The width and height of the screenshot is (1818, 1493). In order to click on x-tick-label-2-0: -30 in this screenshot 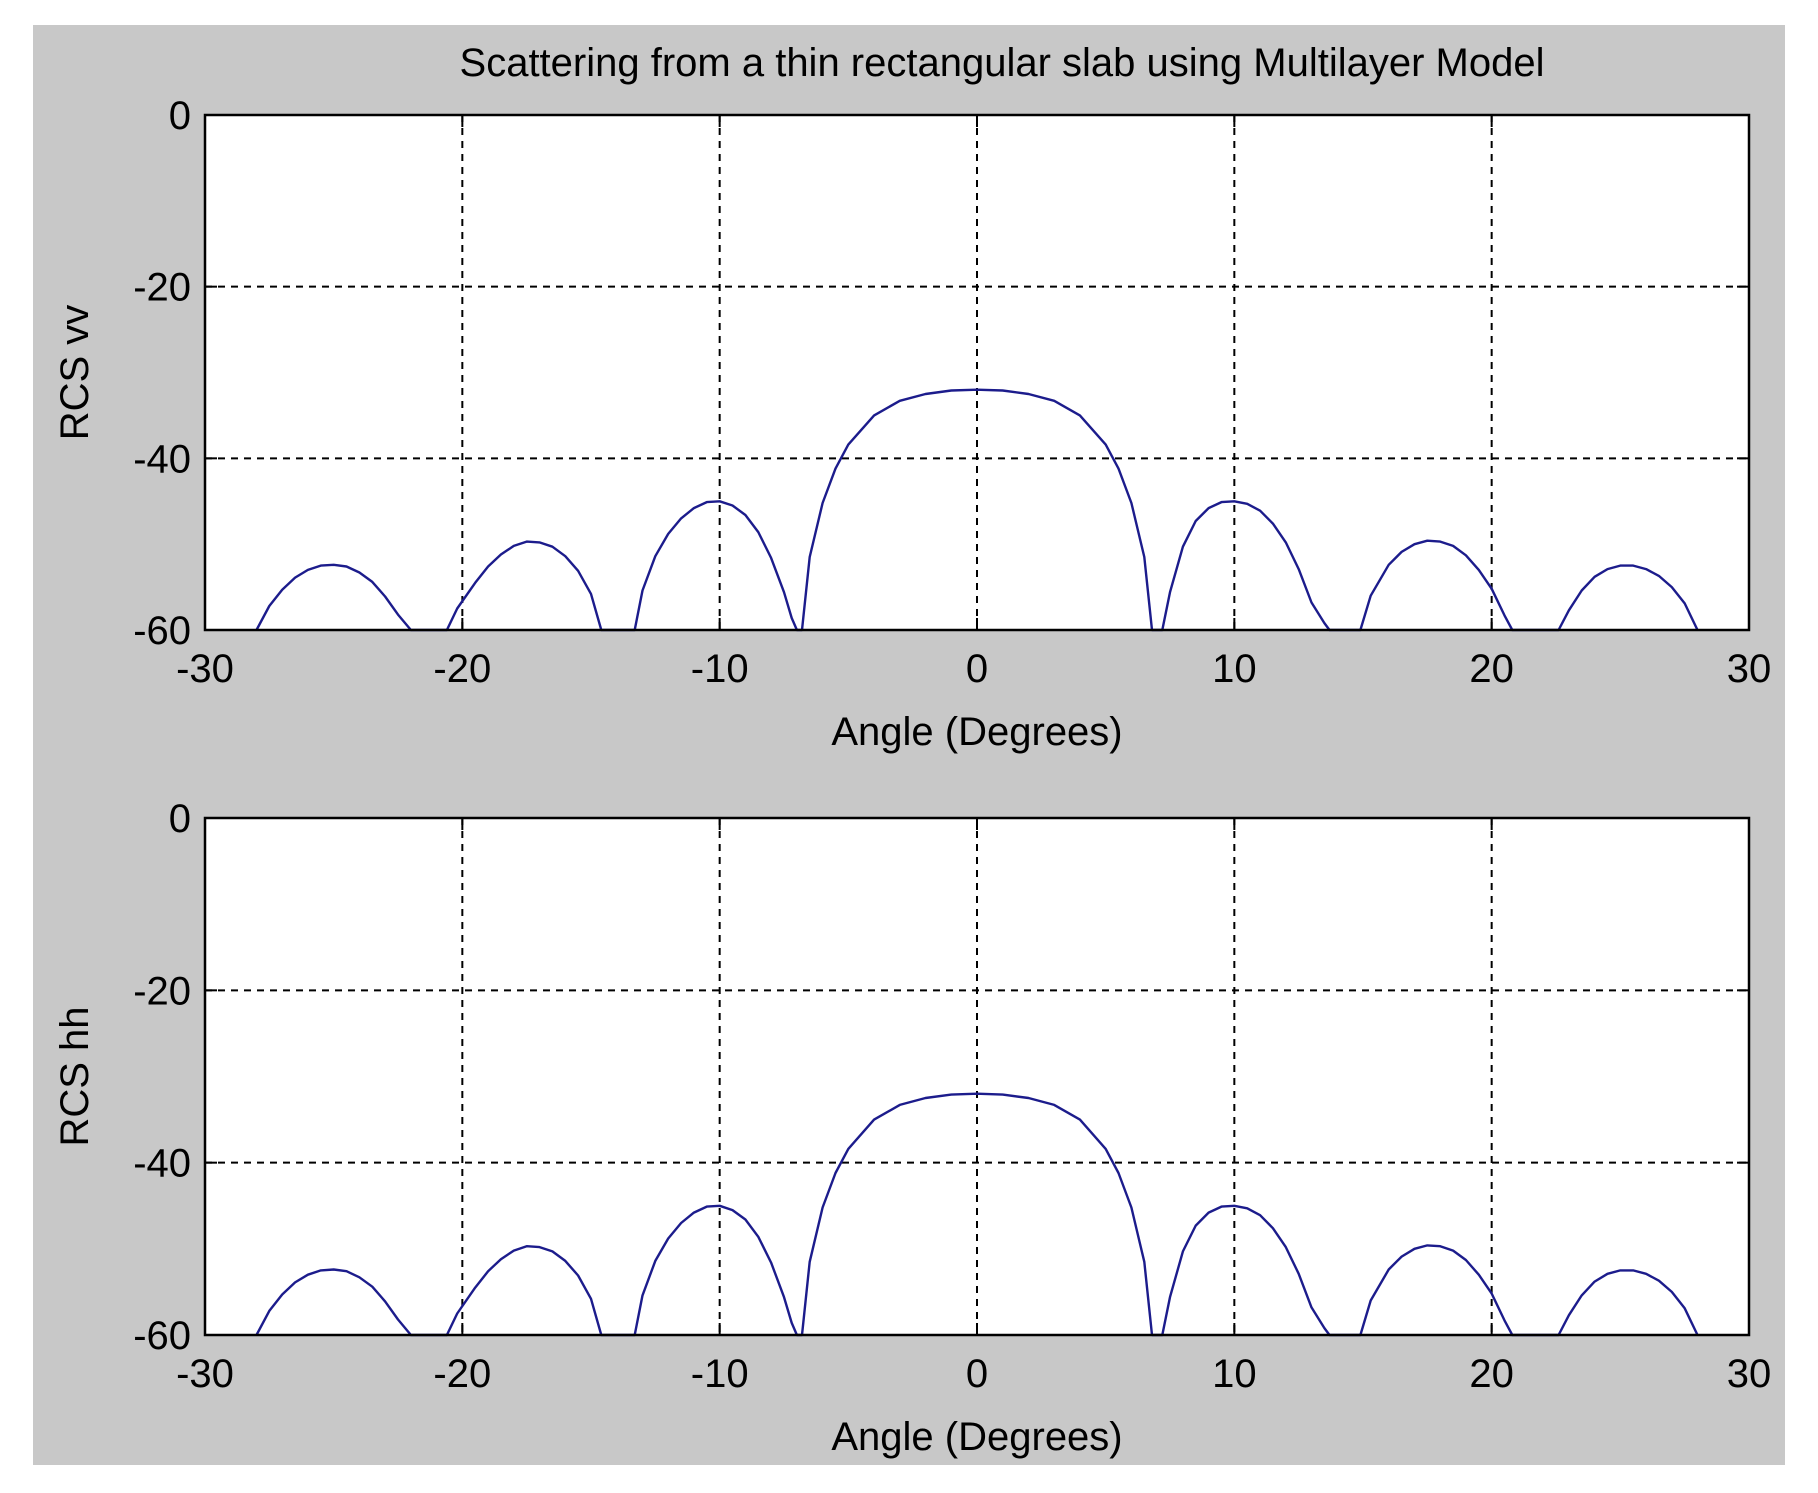, I will do `click(205, 1374)`.